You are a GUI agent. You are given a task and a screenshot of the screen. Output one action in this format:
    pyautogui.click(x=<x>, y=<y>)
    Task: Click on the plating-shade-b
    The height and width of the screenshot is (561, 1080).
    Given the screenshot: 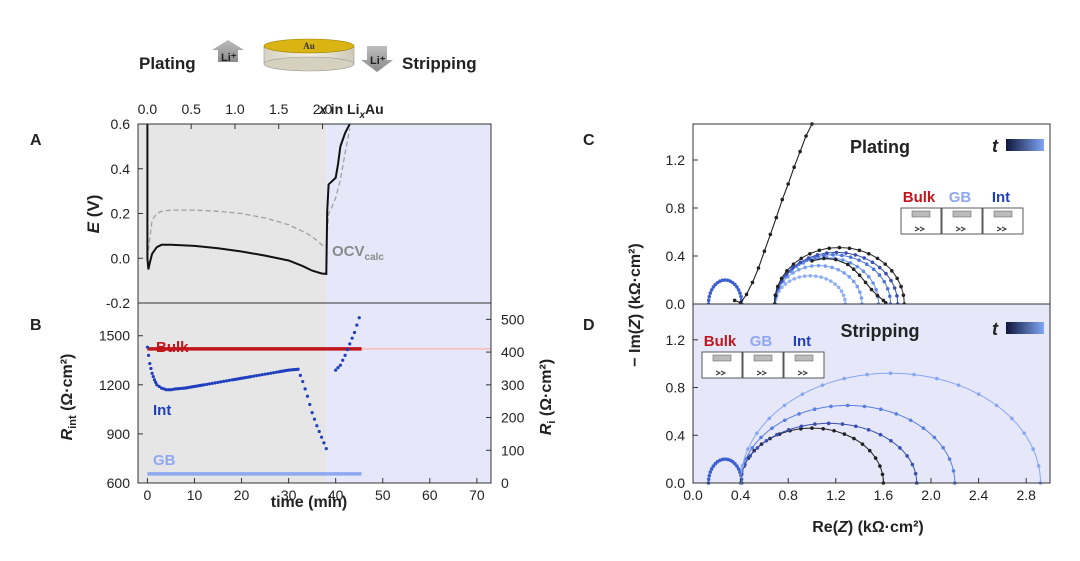 What is the action you would take?
    pyautogui.click(x=232, y=393)
    